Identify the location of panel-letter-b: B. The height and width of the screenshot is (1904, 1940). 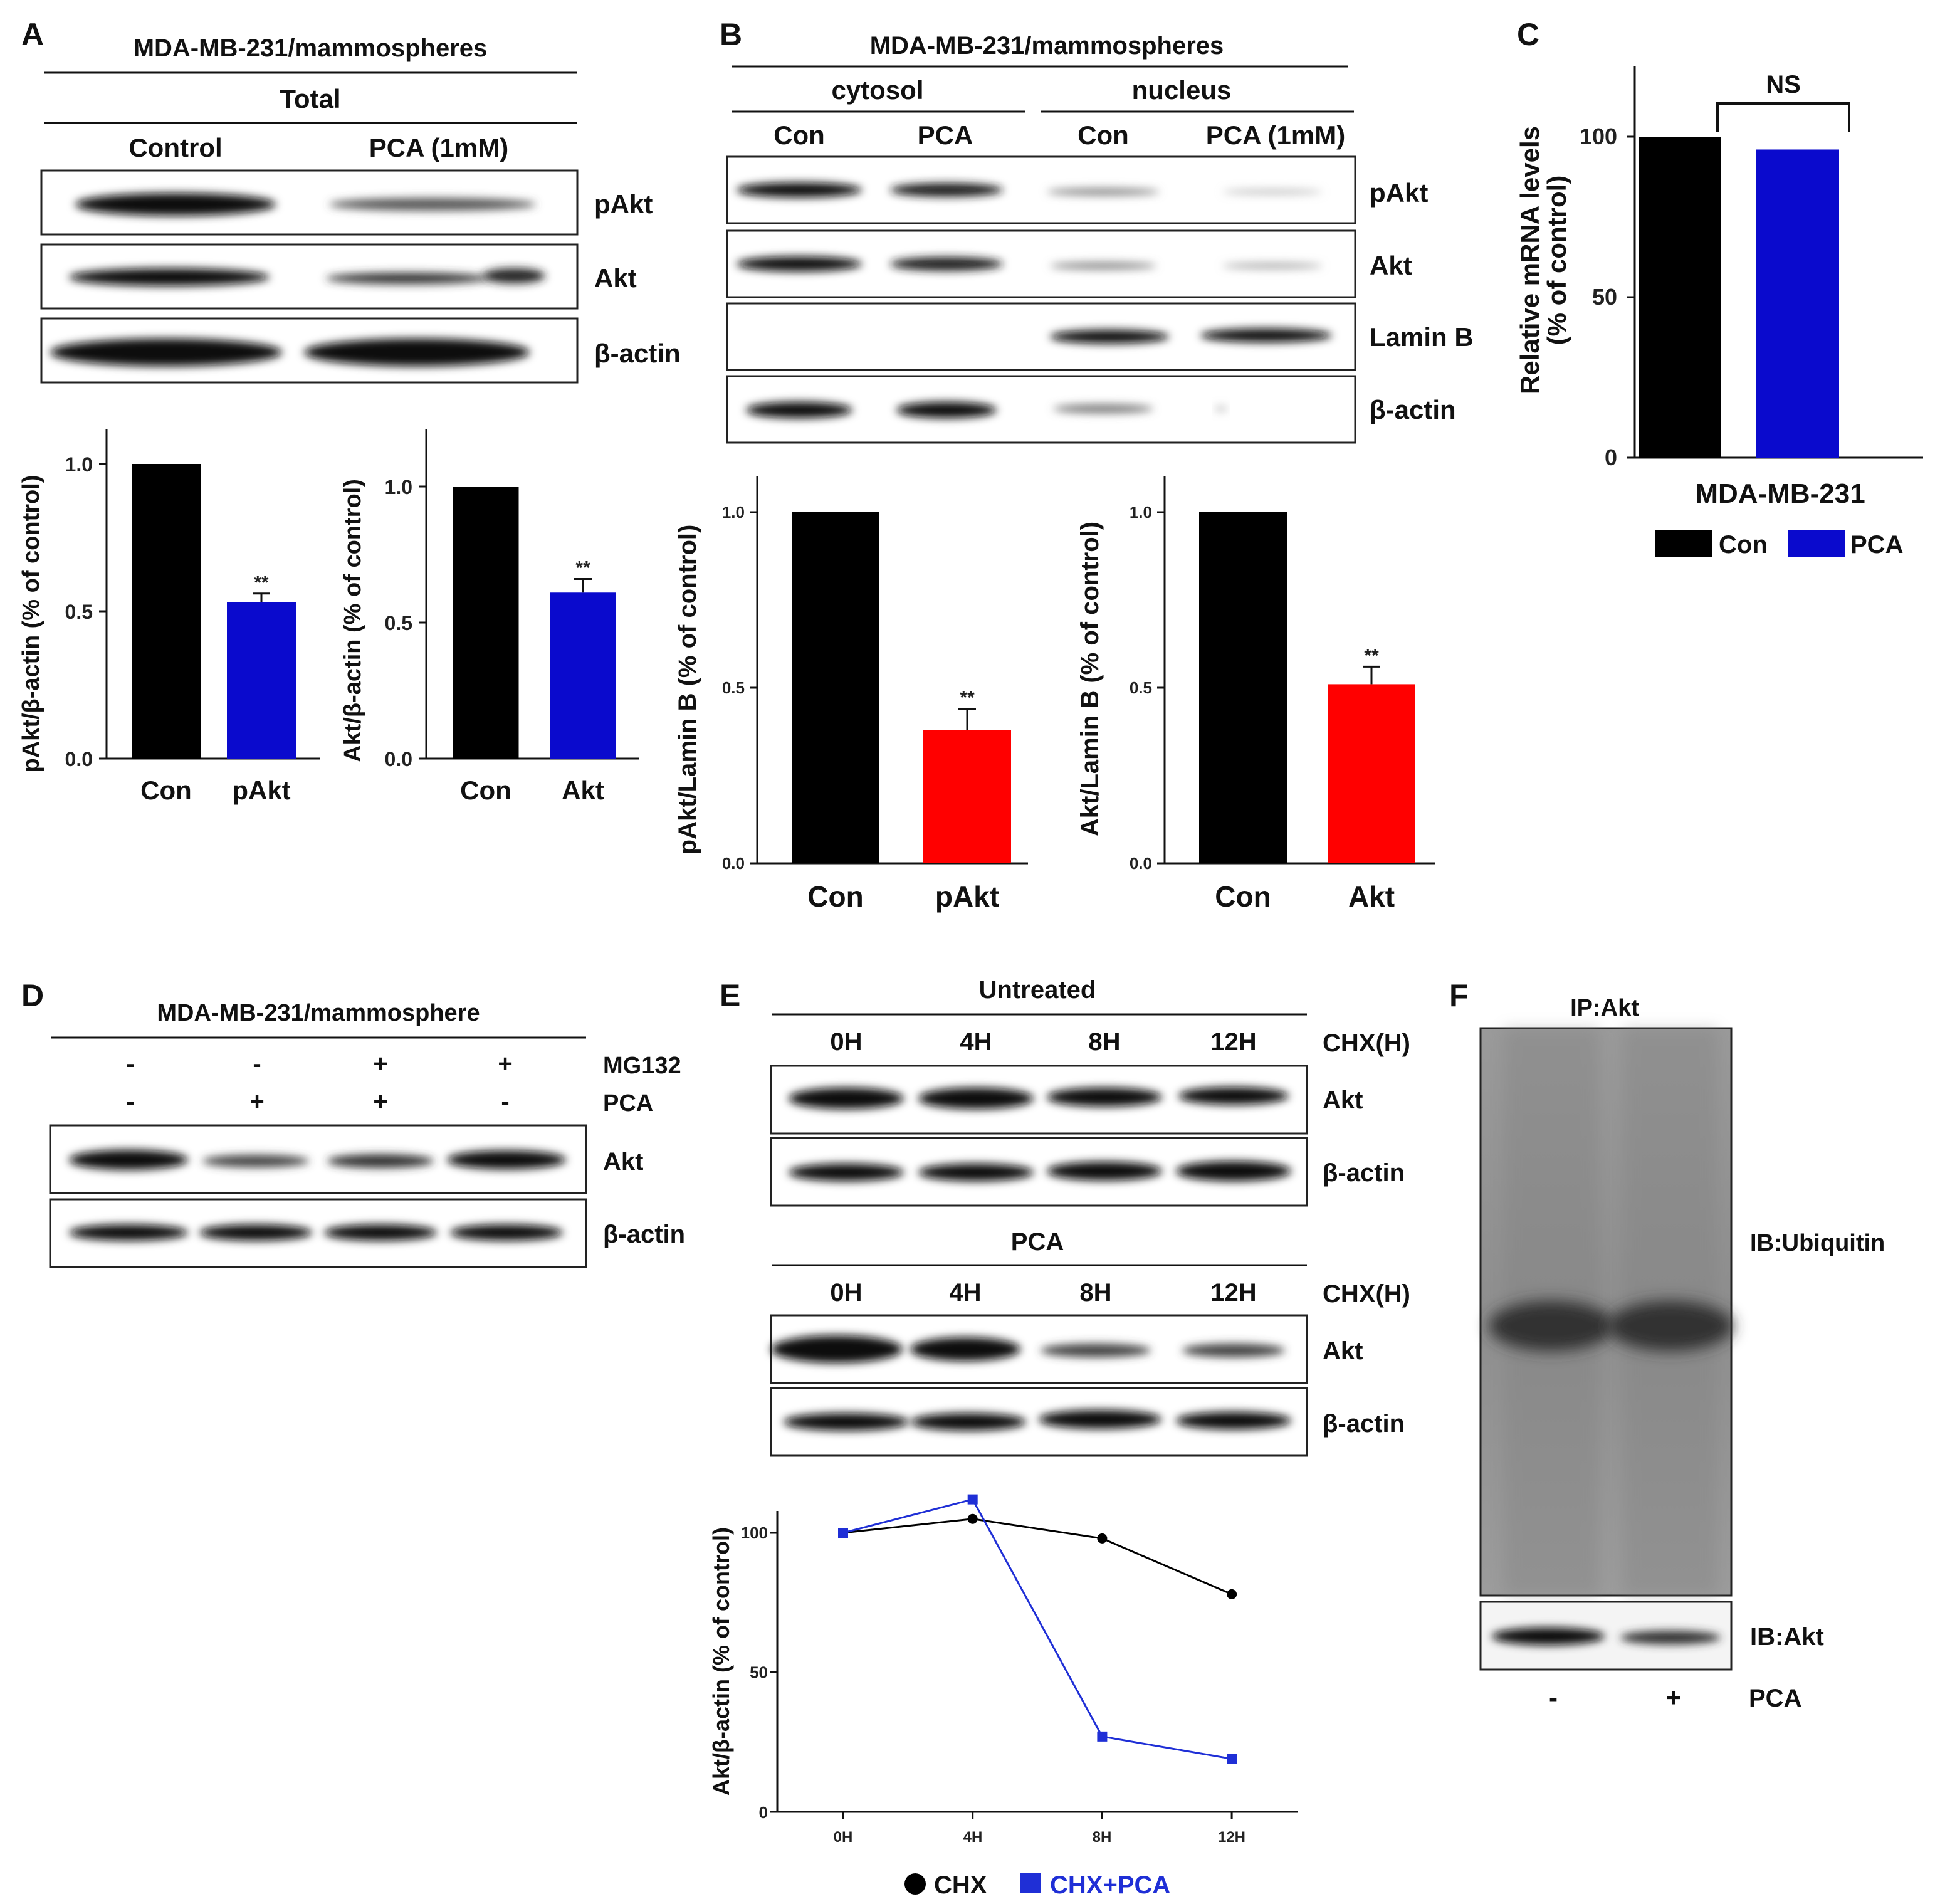
(731, 34).